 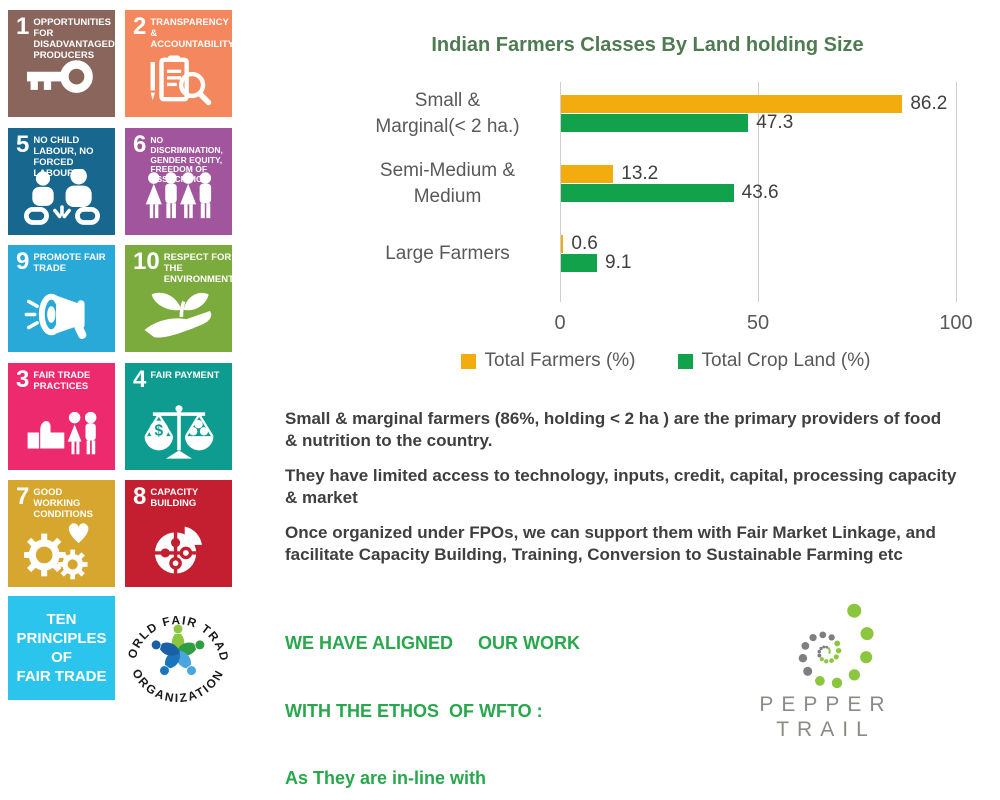 I want to click on principle-number: 9, so click(x=23, y=261).